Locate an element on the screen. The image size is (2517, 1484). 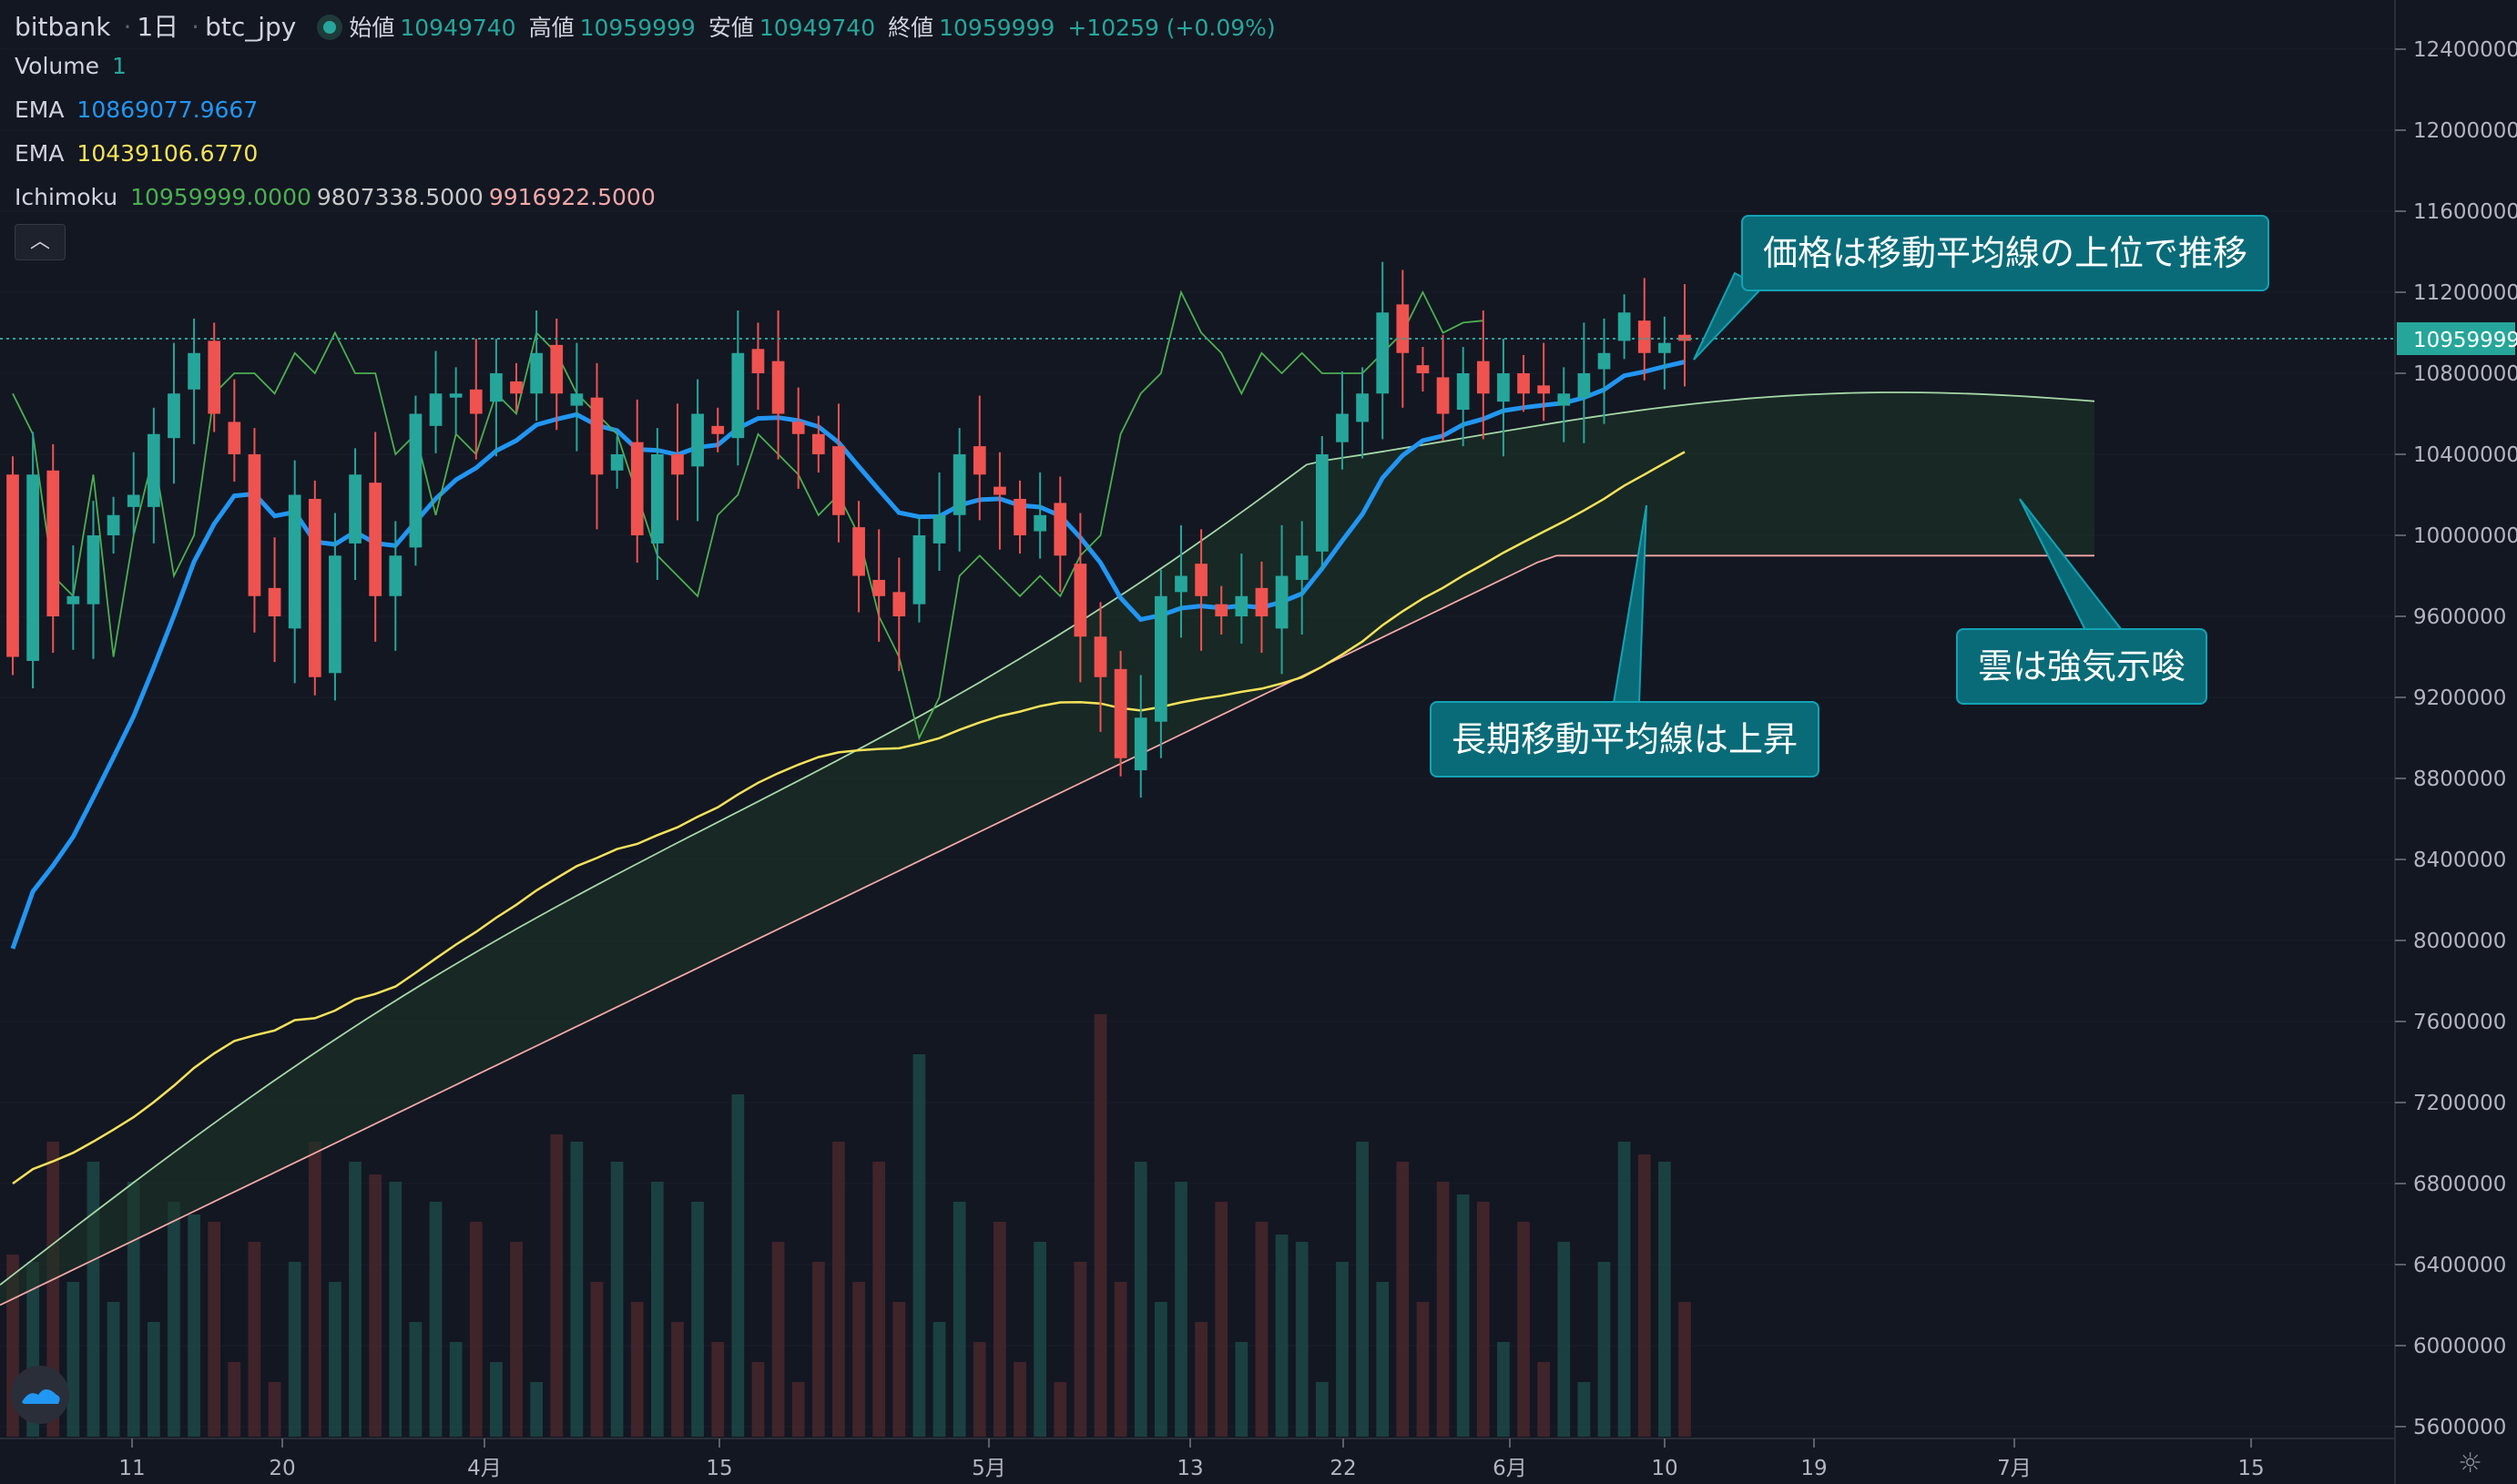
volume-legend: Volume 1 is located at coordinates (73, 66).